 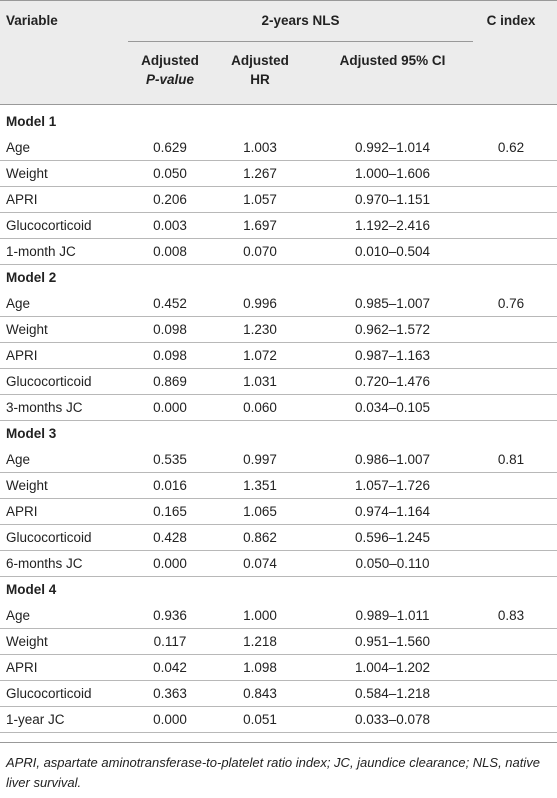 What do you see at coordinates (260, 563) in the screenshot?
I see `cell-hr: 0.074` at bounding box center [260, 563].